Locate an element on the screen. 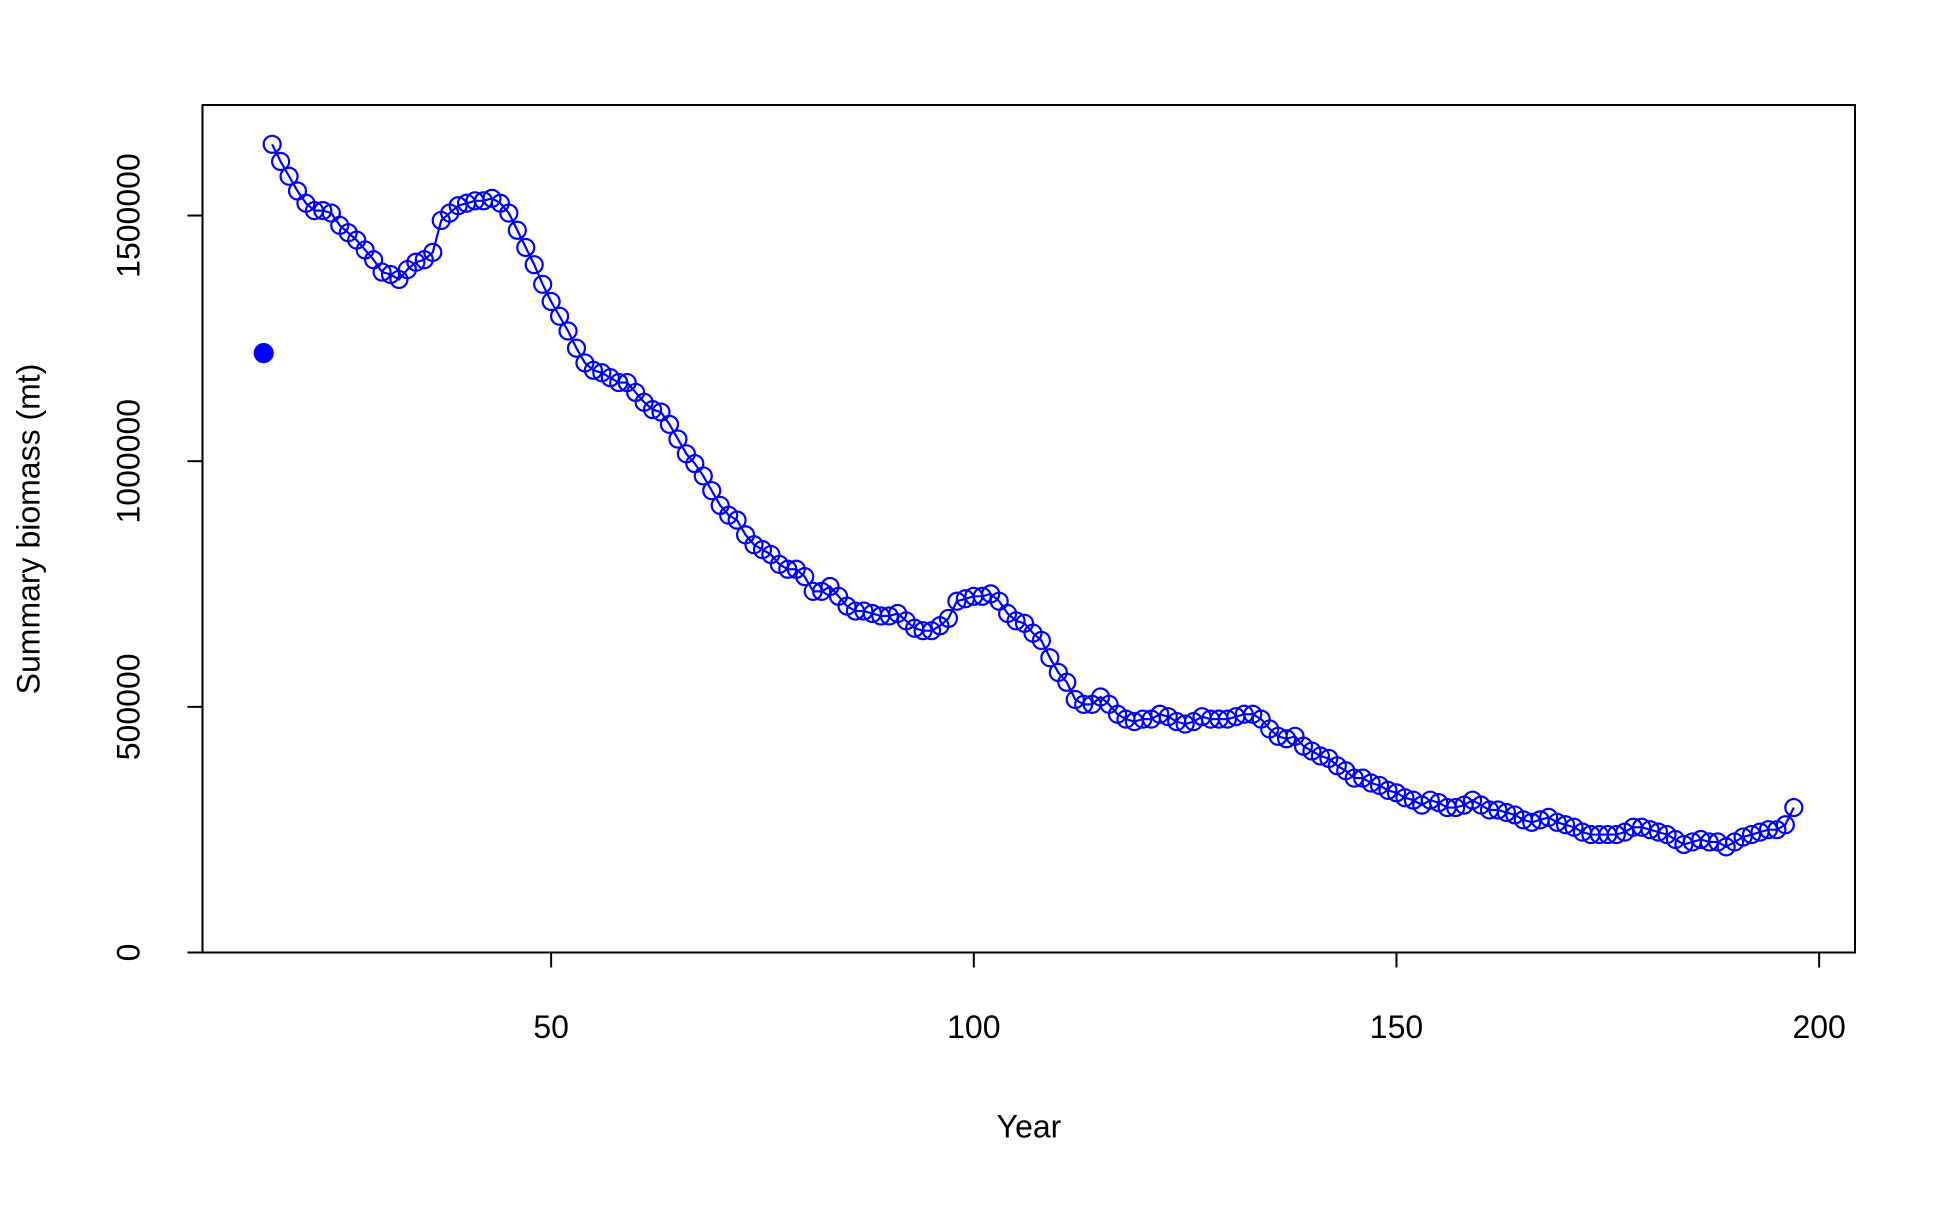 Image resolution: width=1950 pixels, height=1205 pixels. y-axis-label: Summary biomass (mt) is located at coordinates (28, 529).